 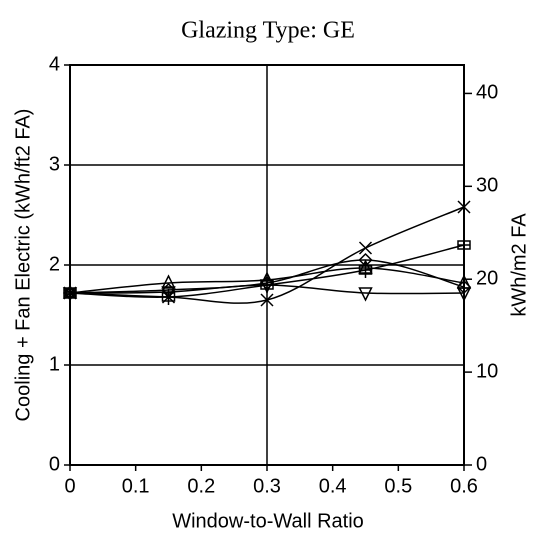 I want to click on y-tick-label: 4, so click(x=54, y=64).